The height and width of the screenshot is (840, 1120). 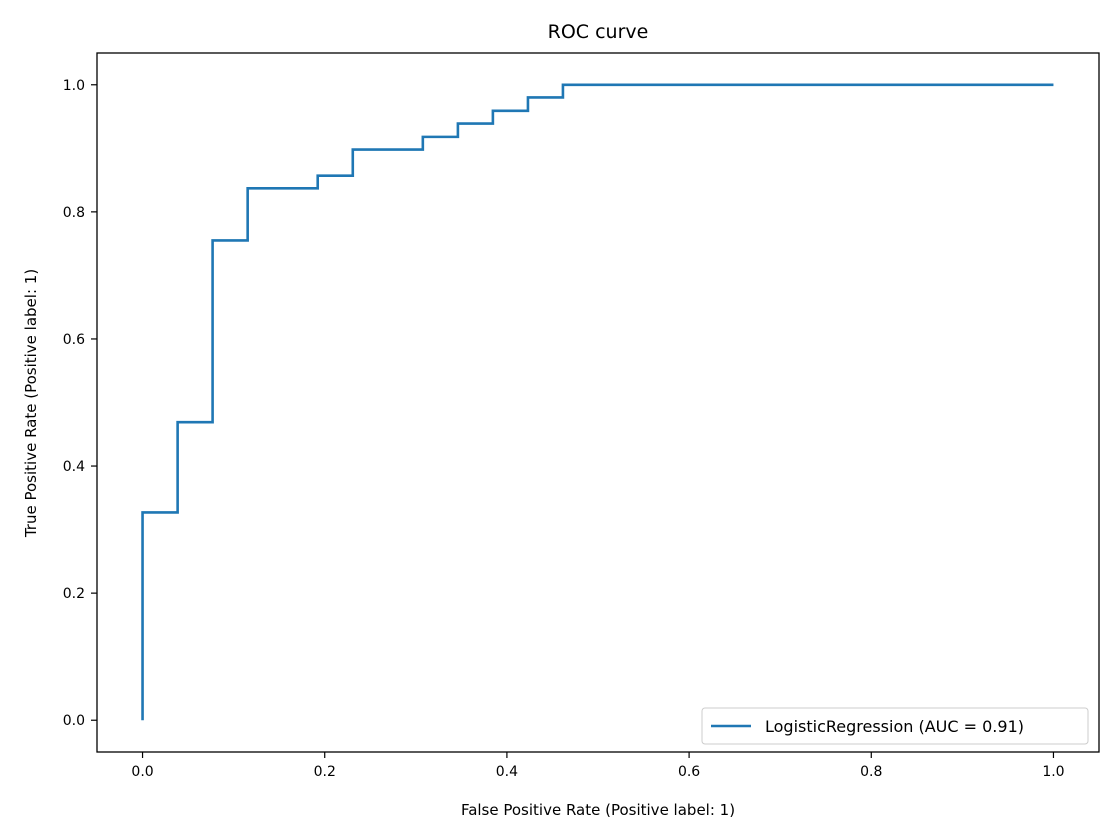 What do you see at coordinates (74, 213) in the screenshot?
I see `y-tick-label: 0.8` at bounding box center [74, 213].